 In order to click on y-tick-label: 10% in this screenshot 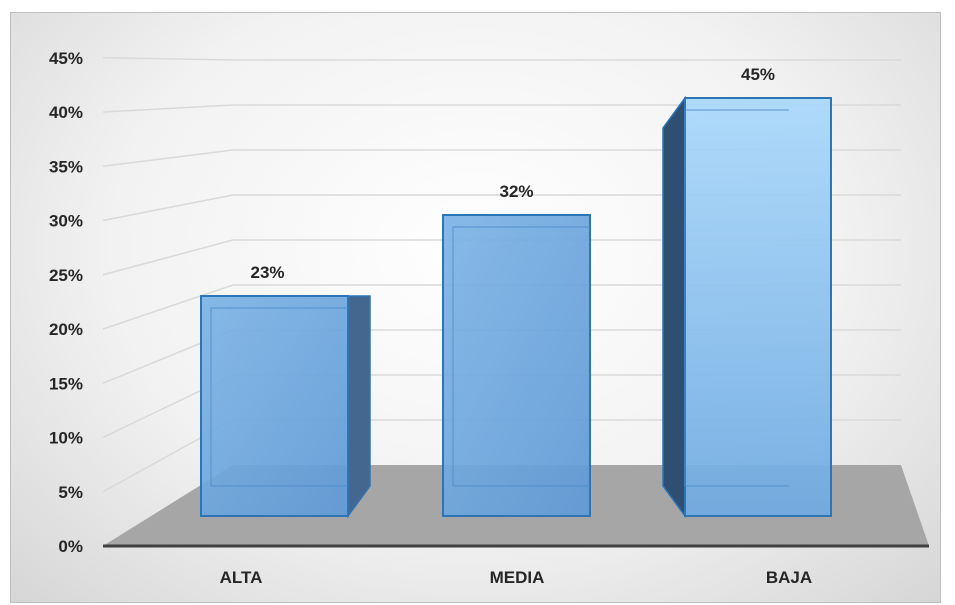, I will do `click(66, 438)`.